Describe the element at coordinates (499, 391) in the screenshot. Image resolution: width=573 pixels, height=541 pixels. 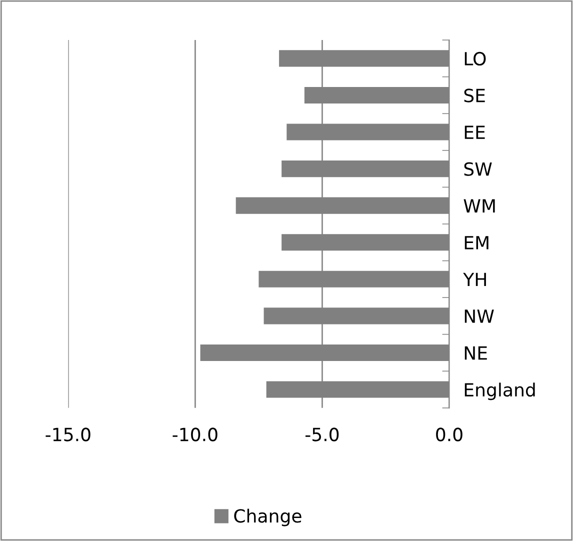
I see `y-tick-label: England` at that location.